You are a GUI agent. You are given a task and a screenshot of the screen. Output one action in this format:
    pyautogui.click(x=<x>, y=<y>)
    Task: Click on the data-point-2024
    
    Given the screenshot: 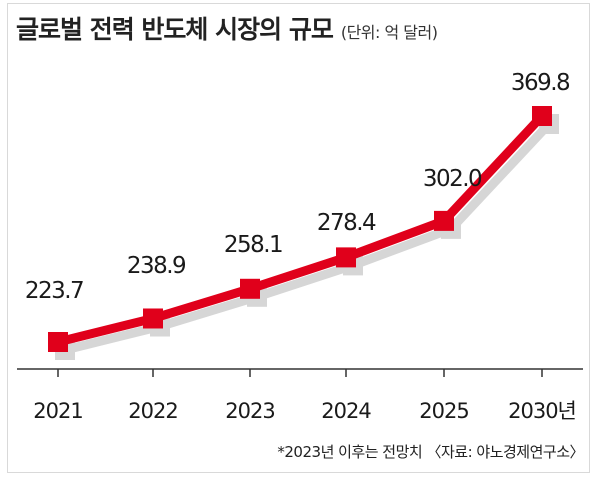 What is the action you would take?
    pyautogui.click(x=346, y=257)
    